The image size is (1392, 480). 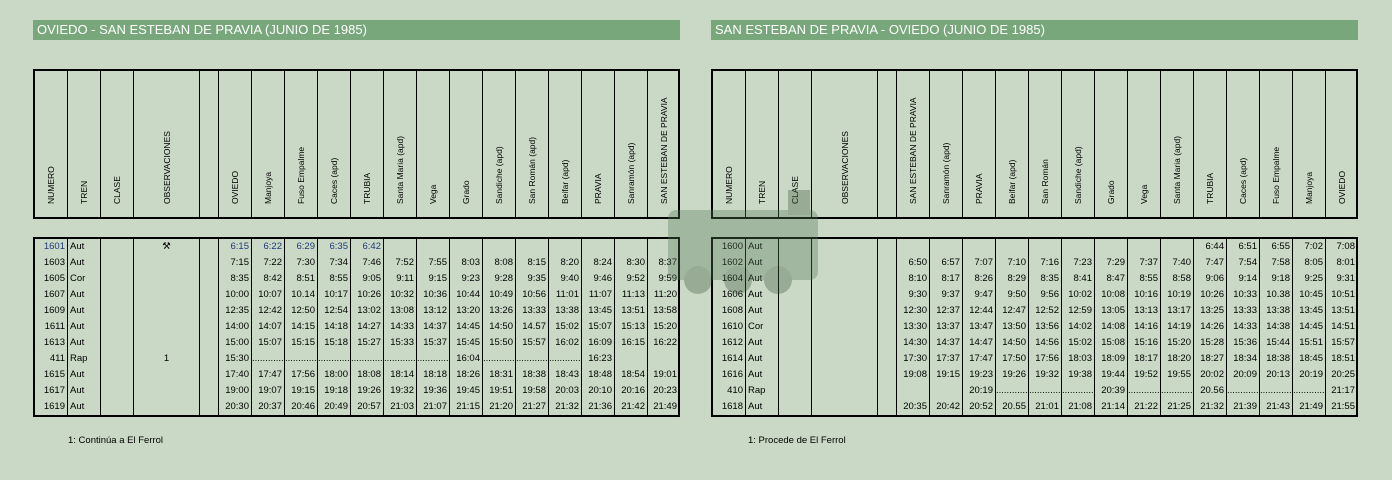 What do you see at coordinates (665, 342) in the screenshot?
I see `time-cell: 16:22` at bounding box center [665, 342].